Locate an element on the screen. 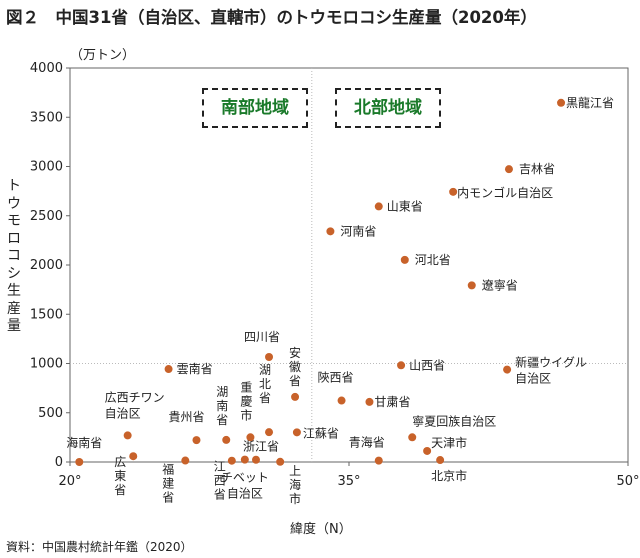 The width and height of the screenshot is (640, 558). y-tick-label: 2500 is located at coordinates (46, 216).